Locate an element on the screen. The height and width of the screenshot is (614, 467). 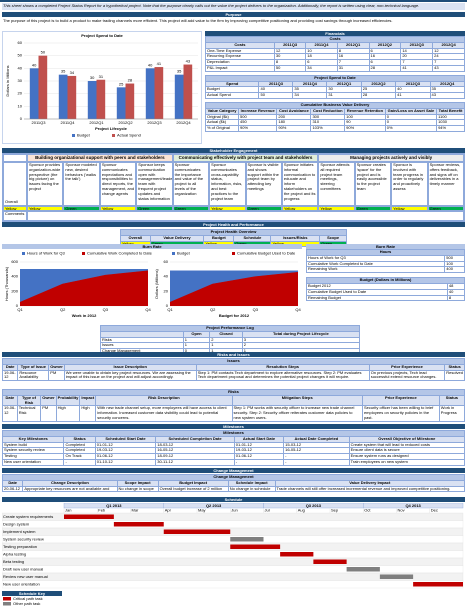
month-label: Feb is located at coordinates (102, 510).